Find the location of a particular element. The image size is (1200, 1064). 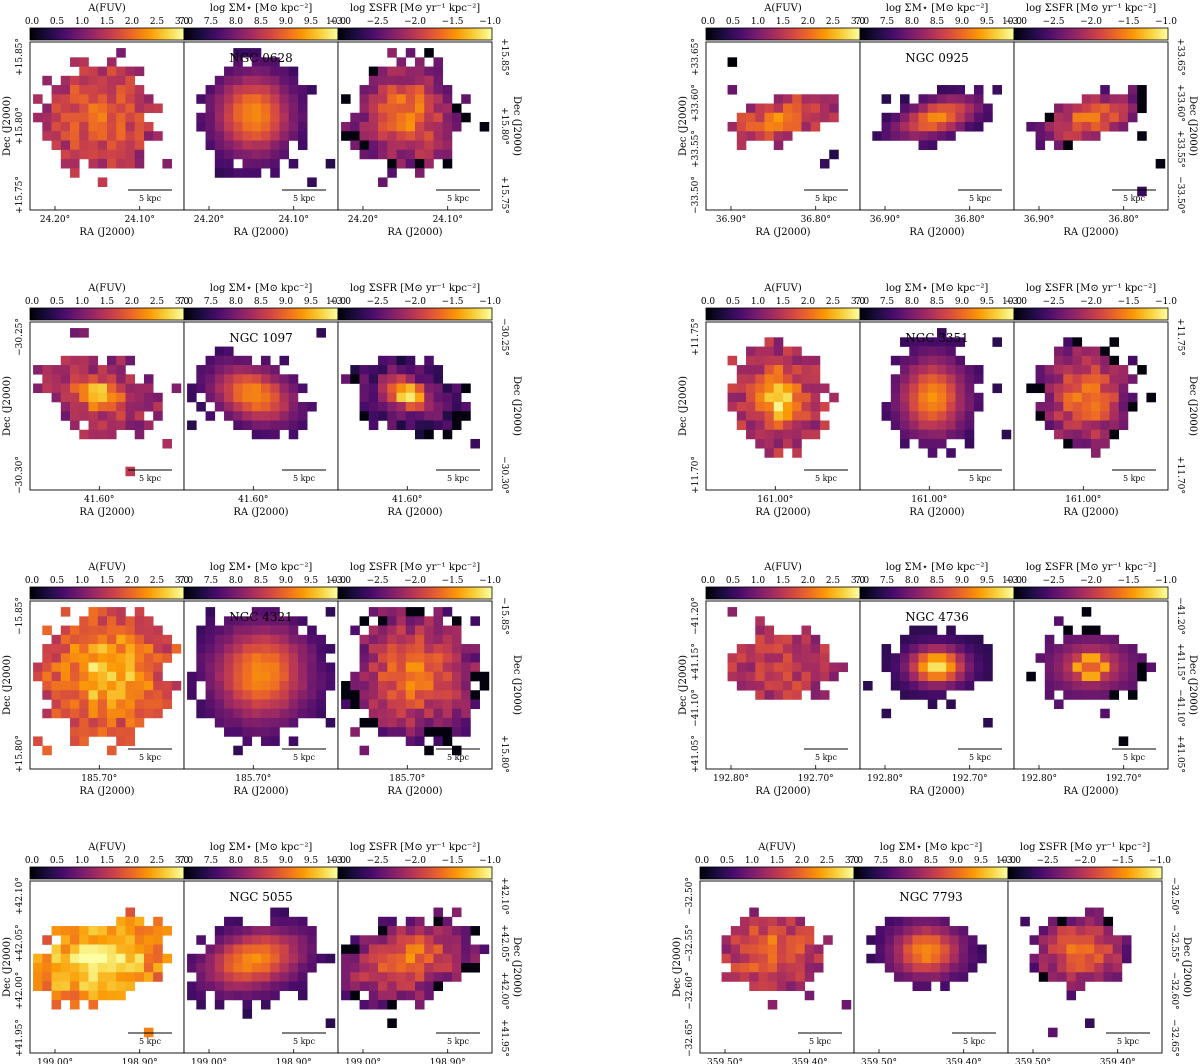

colorbar-tick-label: 2.5 is located at coordinates (827, 861).